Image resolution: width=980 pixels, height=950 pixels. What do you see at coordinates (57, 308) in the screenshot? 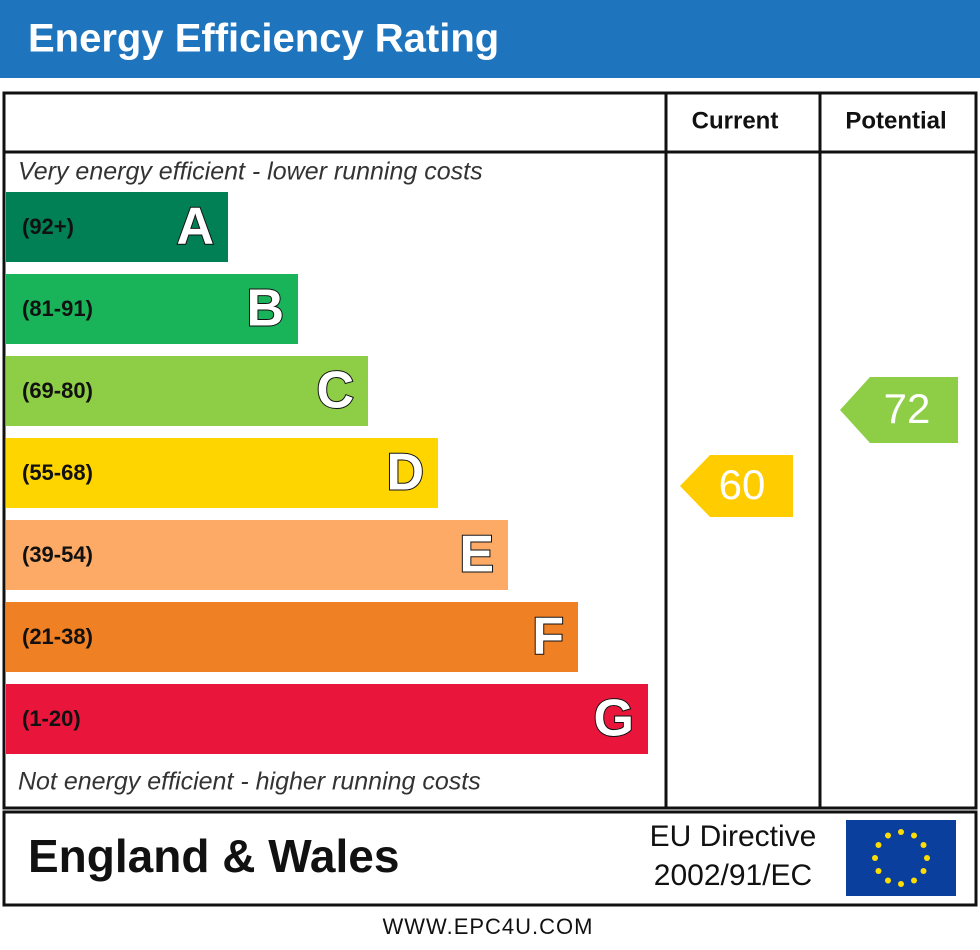
I see `band-range: (81-91)` at bounding box center [57, 308].